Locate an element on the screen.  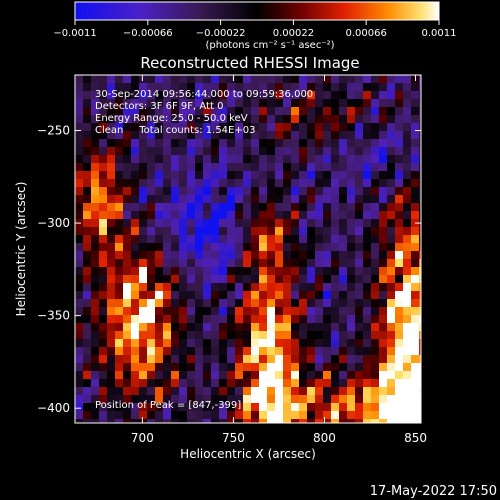
y-tick-label: −250 is located at coordinates (53, 131).